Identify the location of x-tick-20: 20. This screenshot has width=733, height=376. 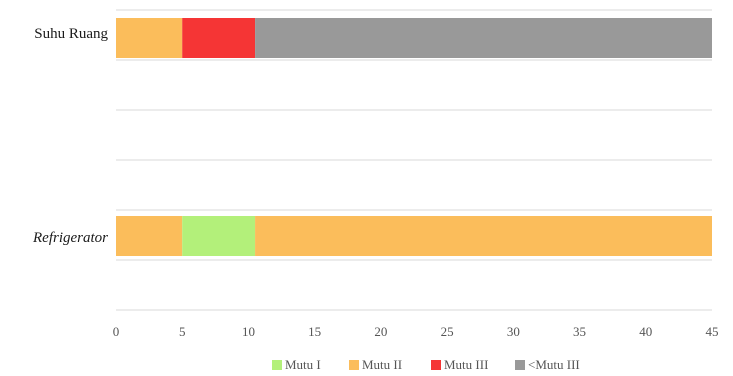
(380, 331).